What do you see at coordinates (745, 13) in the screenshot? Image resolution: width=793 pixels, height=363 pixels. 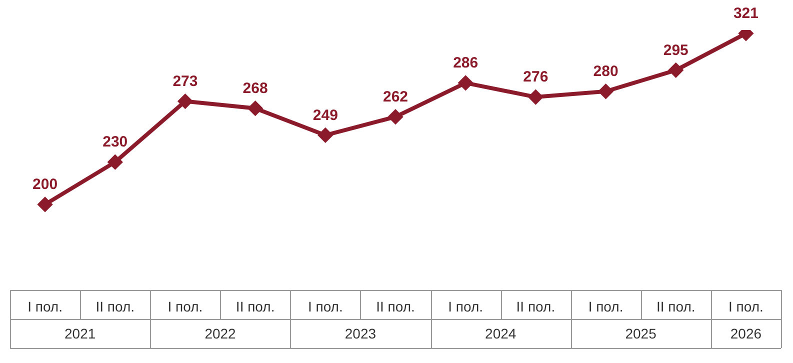 I see `data-label: 321` at bounding box center [745, 13].